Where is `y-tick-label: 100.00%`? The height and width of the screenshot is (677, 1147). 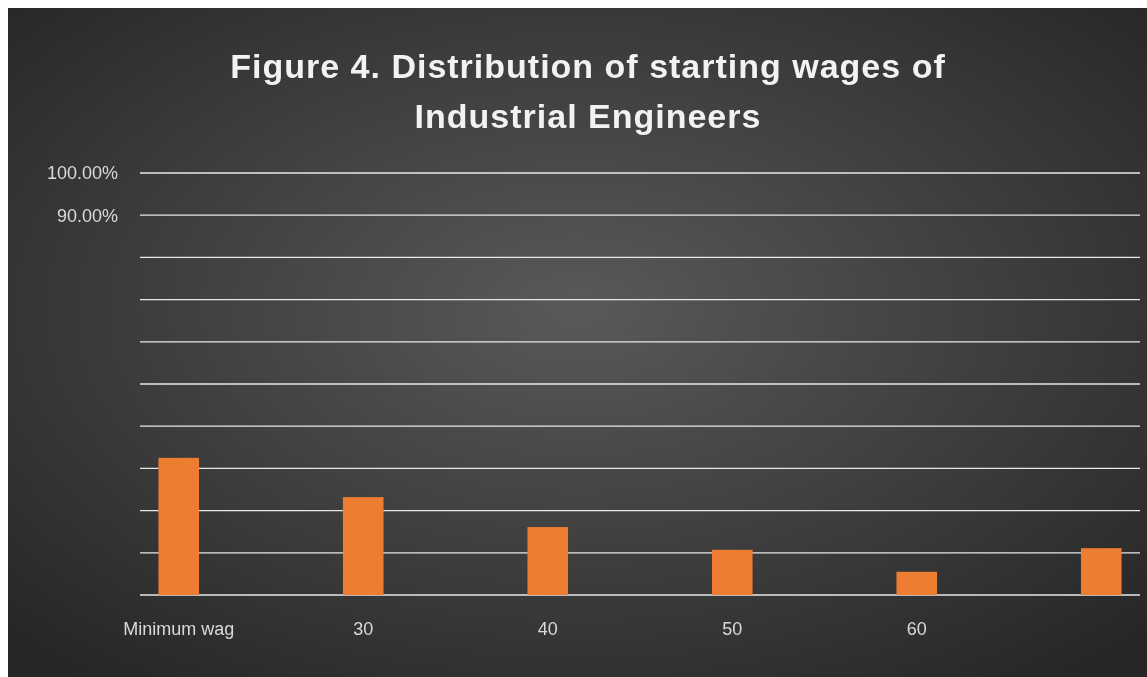
y-tick-label: 100.00% is located at coordinates (82, 173).